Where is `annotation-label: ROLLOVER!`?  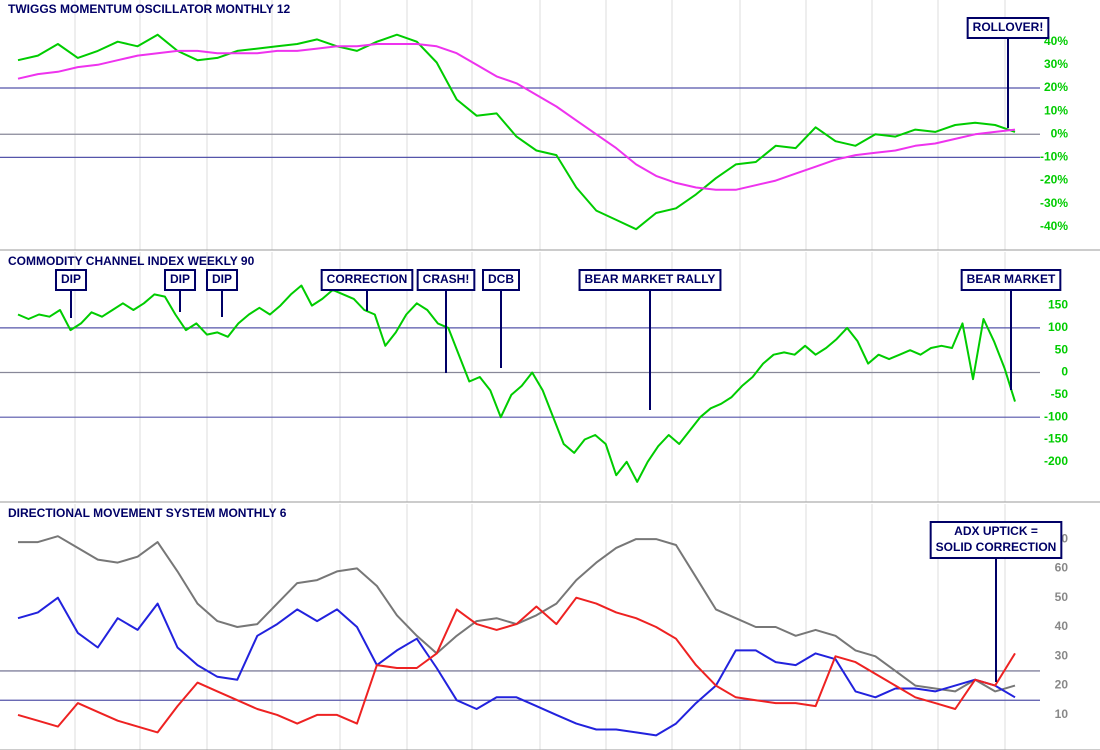 annotation-label: ROLLOVER! is located at coordinates (1008, 27).